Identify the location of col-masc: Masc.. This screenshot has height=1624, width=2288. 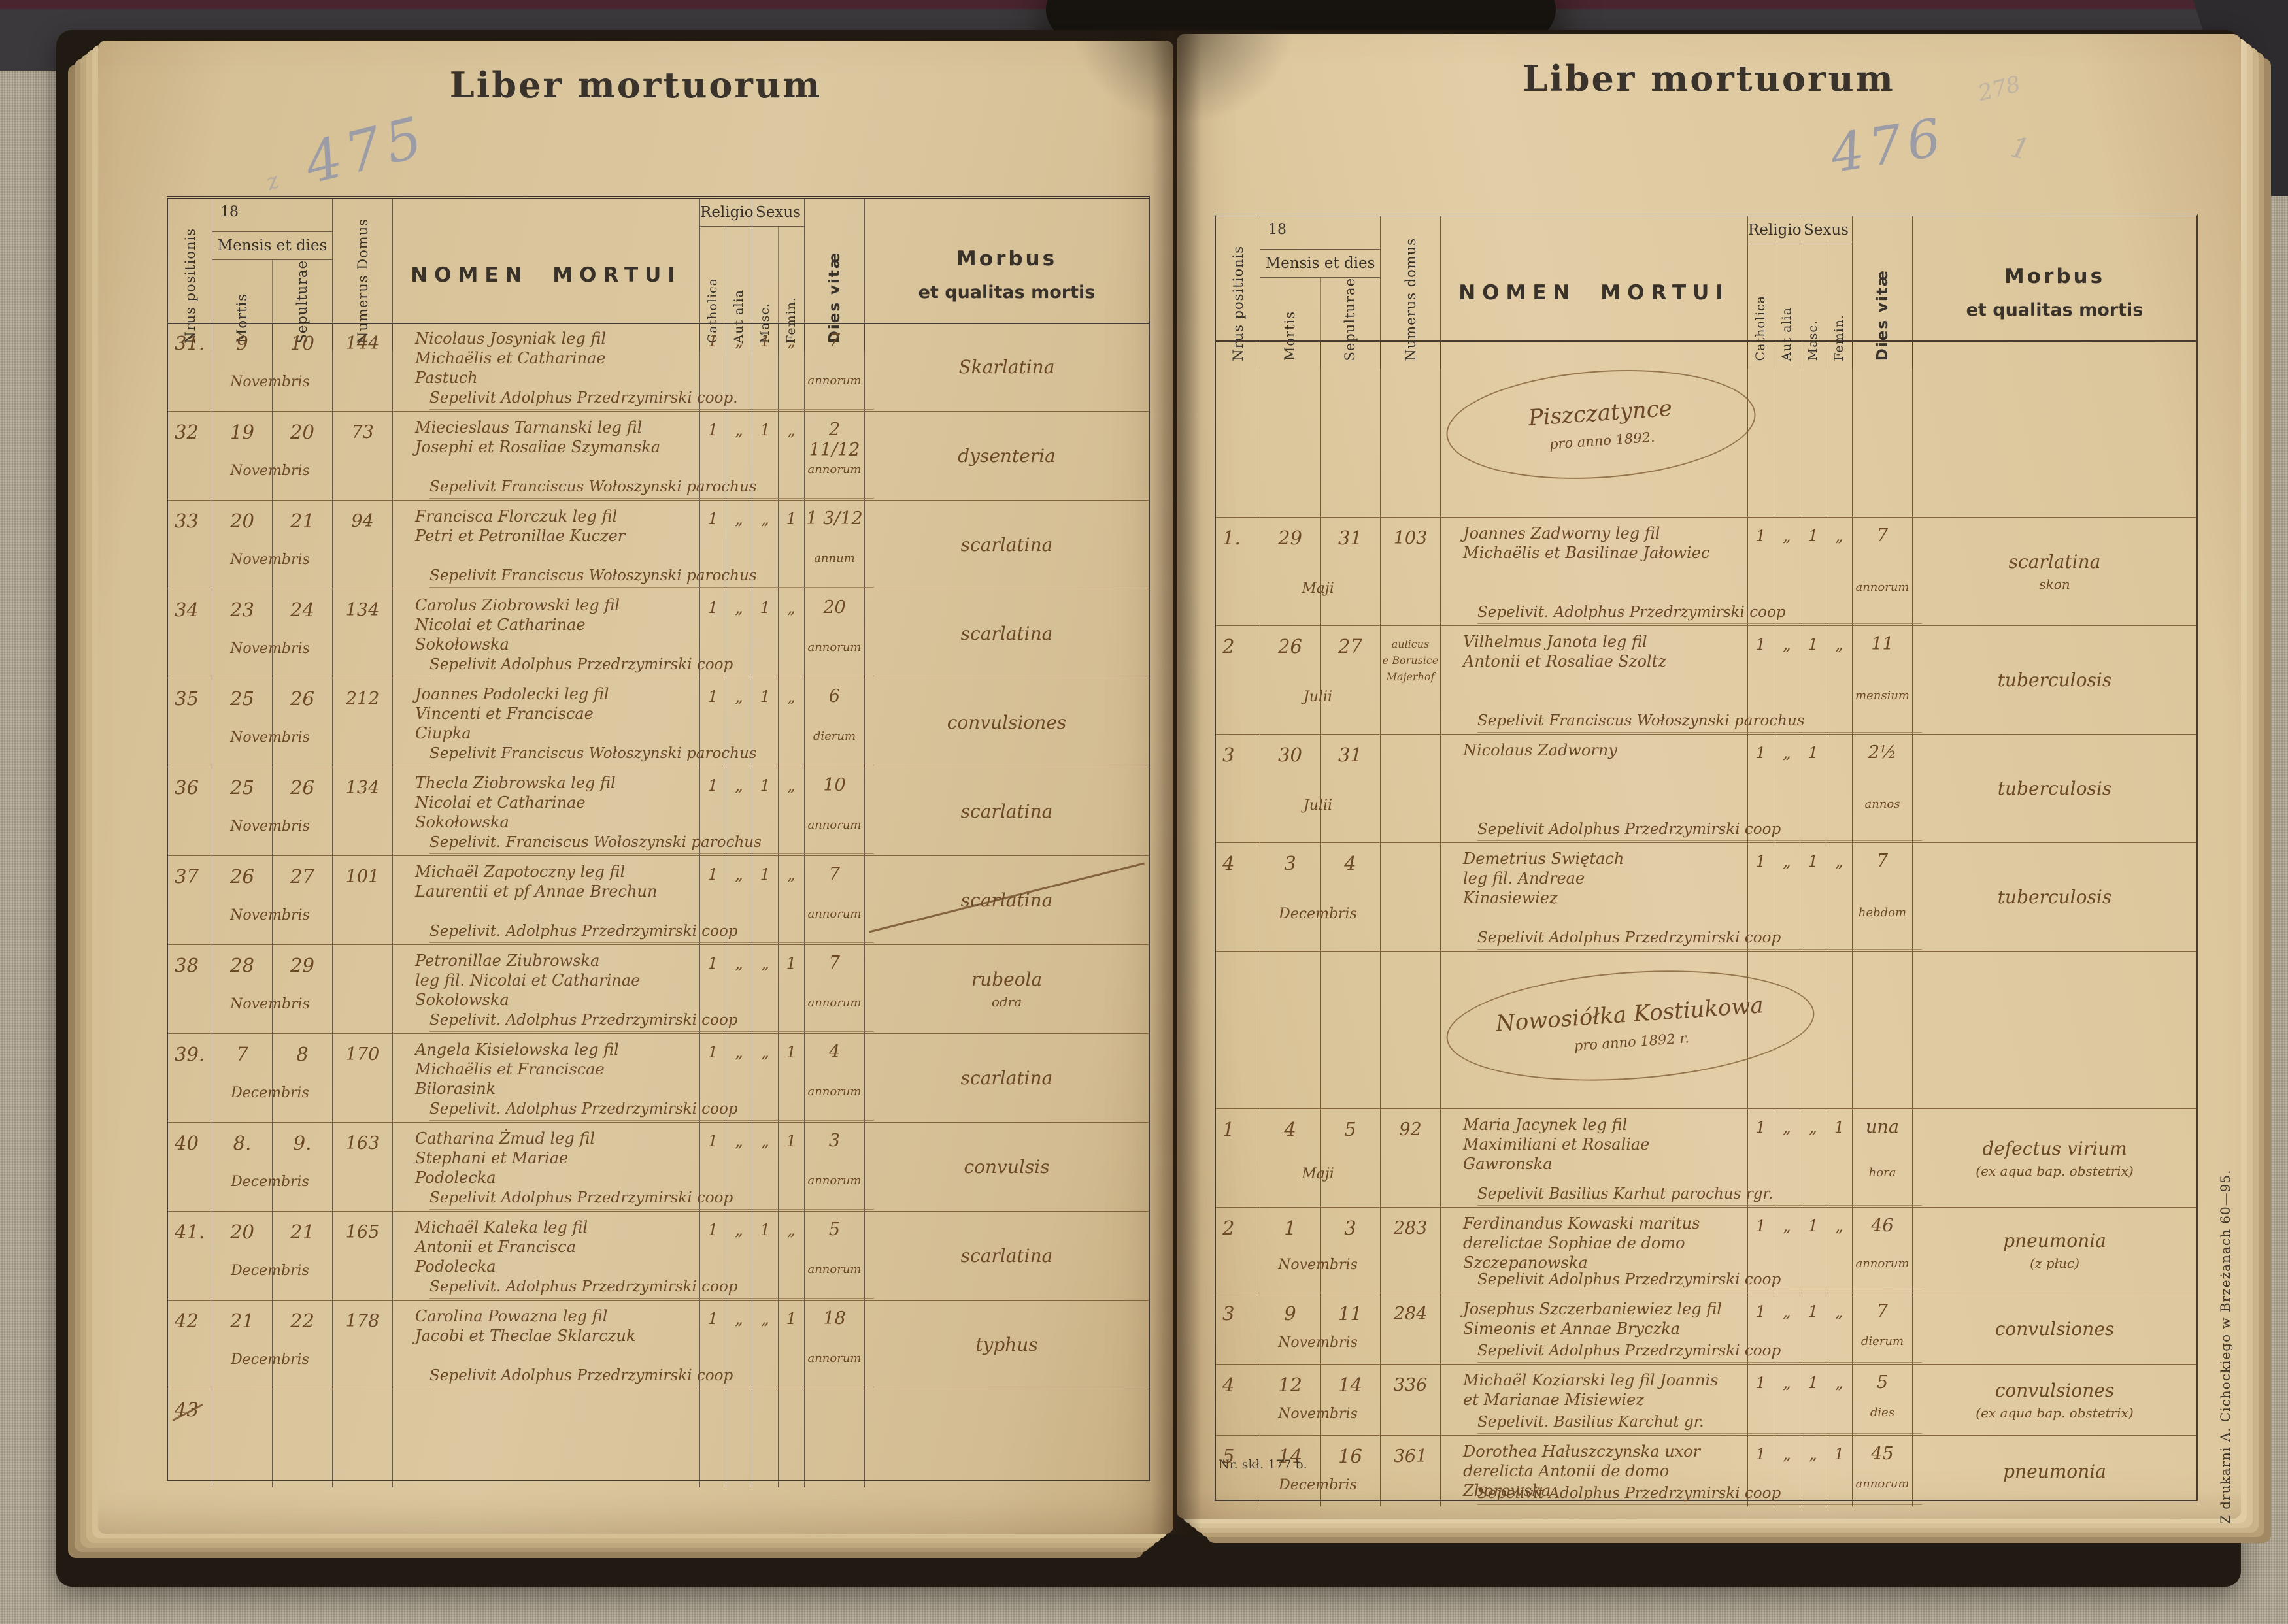
(1813, 306).